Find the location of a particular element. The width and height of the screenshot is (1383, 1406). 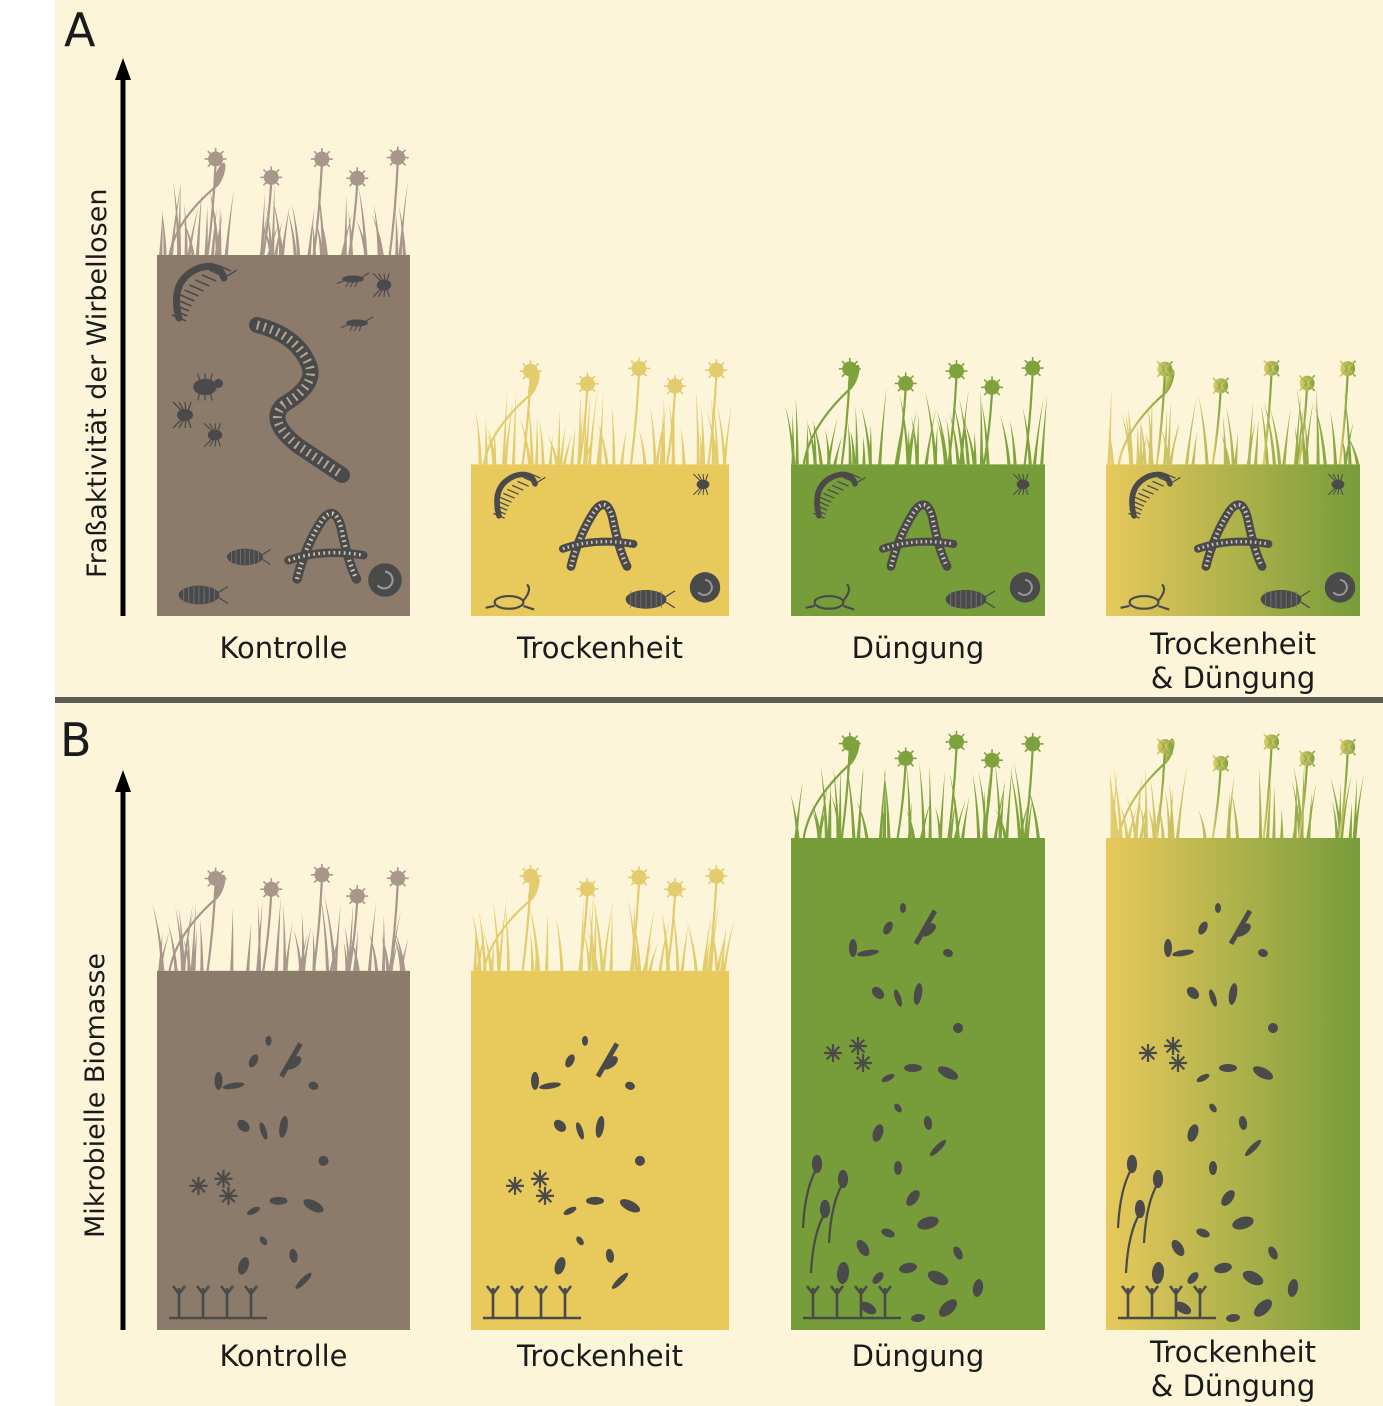

beetle-icon is located at coordinates (208, 387).